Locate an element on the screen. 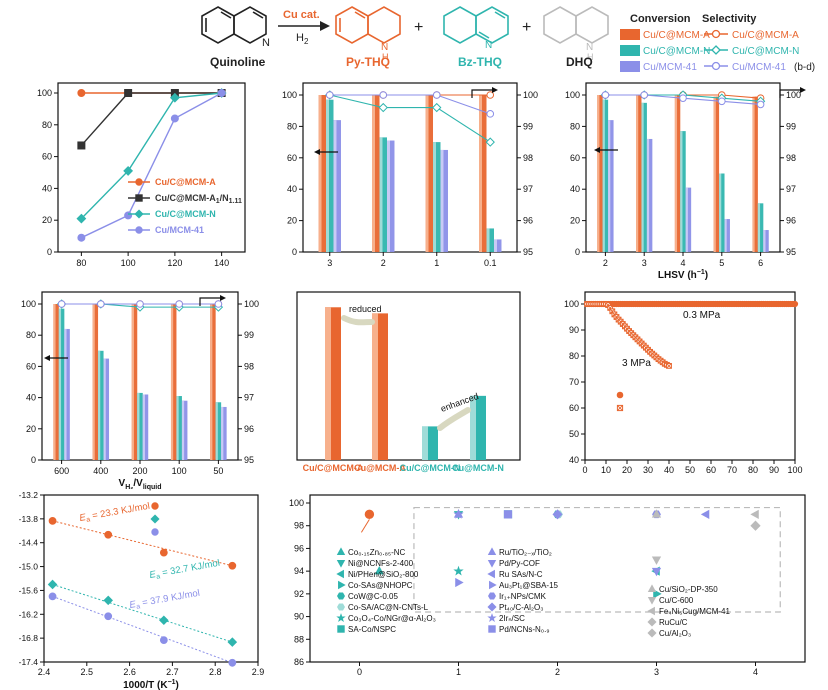 This screenshot has width=828, height=690. x-tick-label: 2.4 is located at coordinates (44, 672).